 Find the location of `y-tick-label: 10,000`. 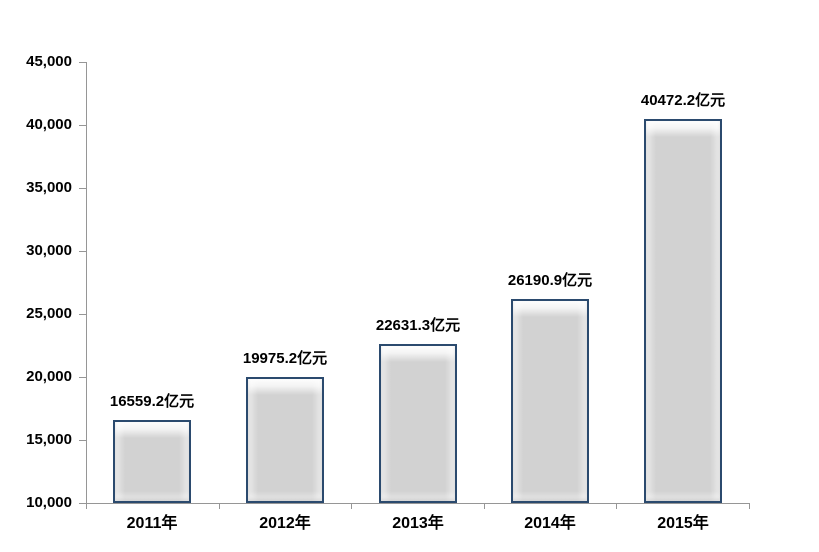

y-tick-label: 10,000 is located at coordinates (49, 502).